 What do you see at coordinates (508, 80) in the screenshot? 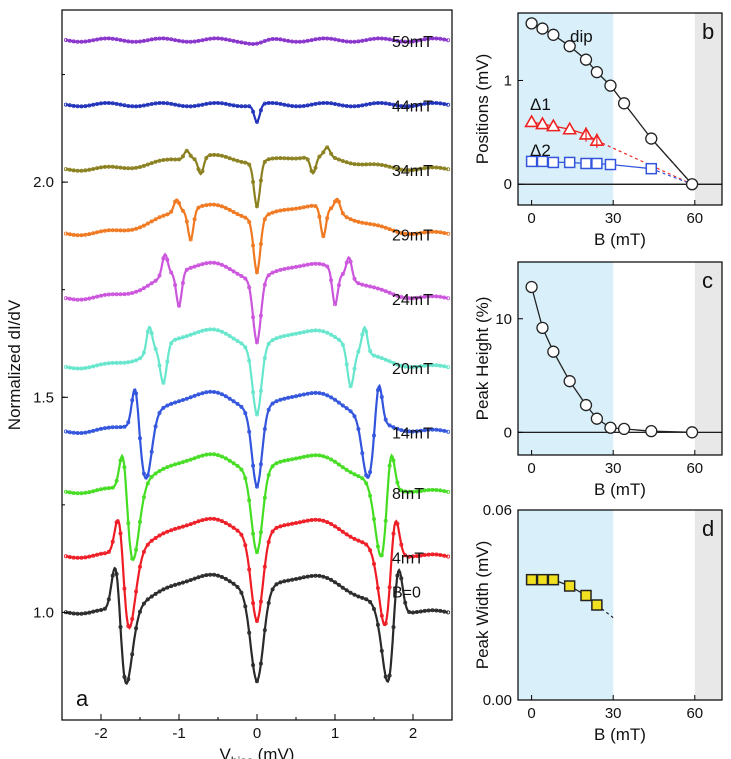
I see `y-tick-label: 1` at bounding box center [508, 80].